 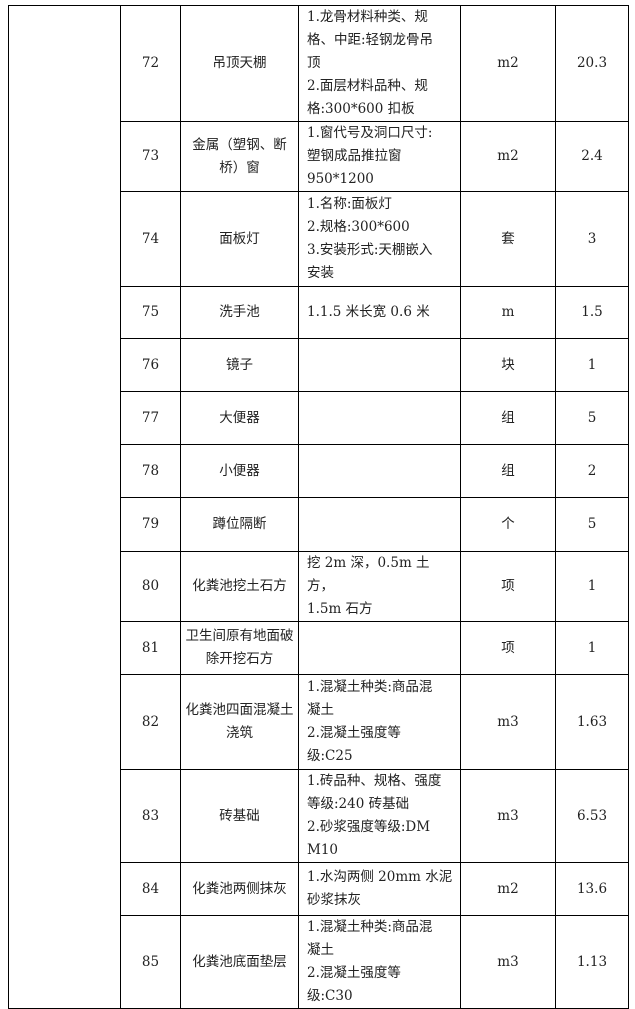 I want to click on item-description-cell: 1.水沟两侧 20mm 水泥 砂浆抹灰, so click(x=379, y=889).